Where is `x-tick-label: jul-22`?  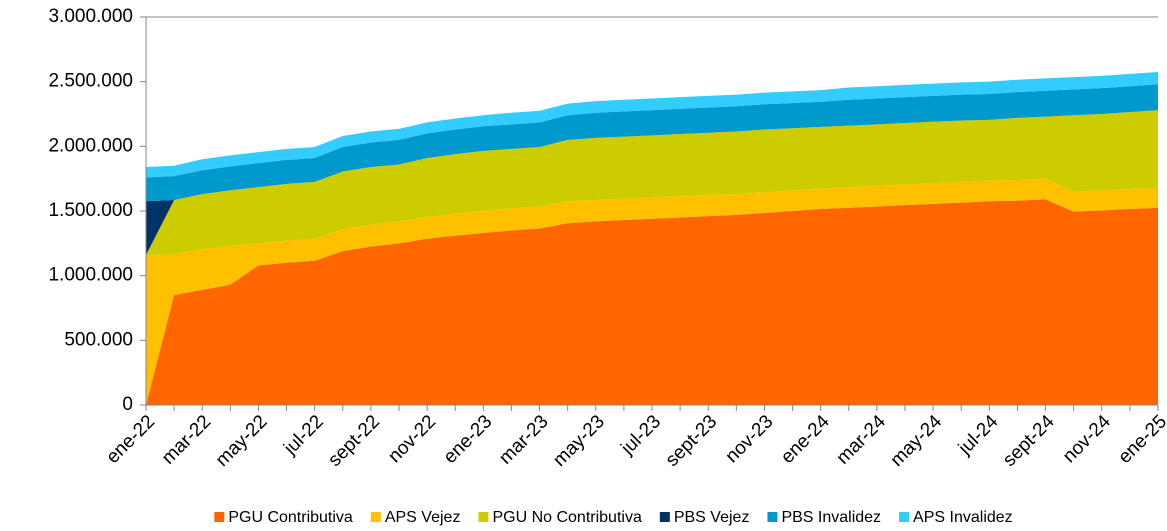 x-tick-label: jul-22 is located at coordinates (303, 435).